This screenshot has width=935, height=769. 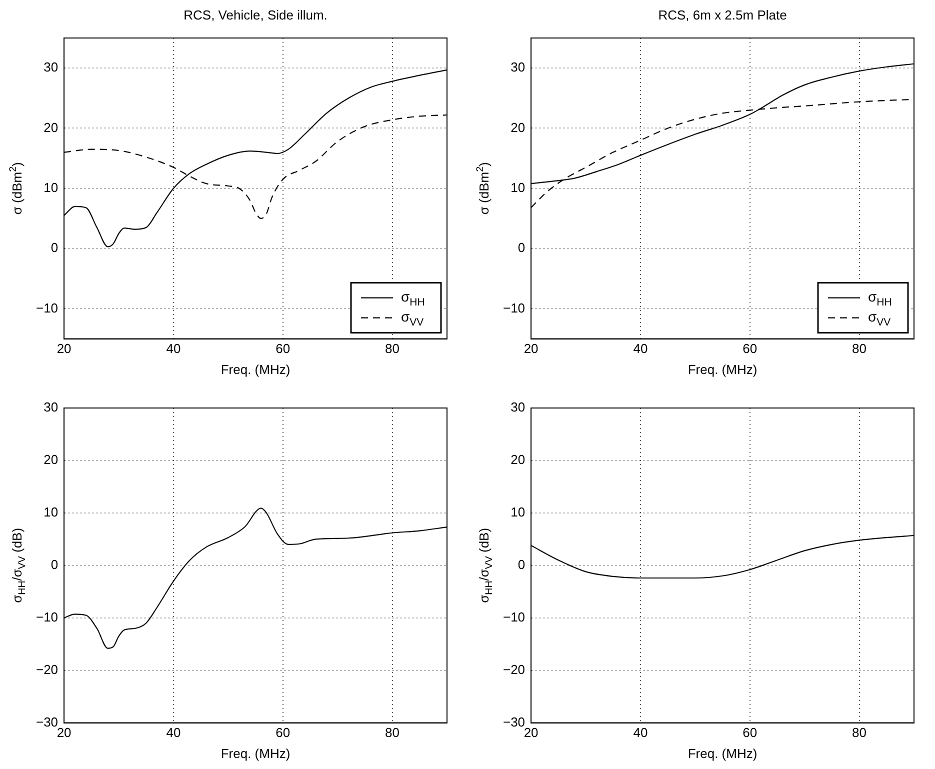 What do you see at coordinates (256, 15) in the screenshot?
I see `chart-title: RCS, Vehicle, Side illum.` at bounding box center [256, 15].